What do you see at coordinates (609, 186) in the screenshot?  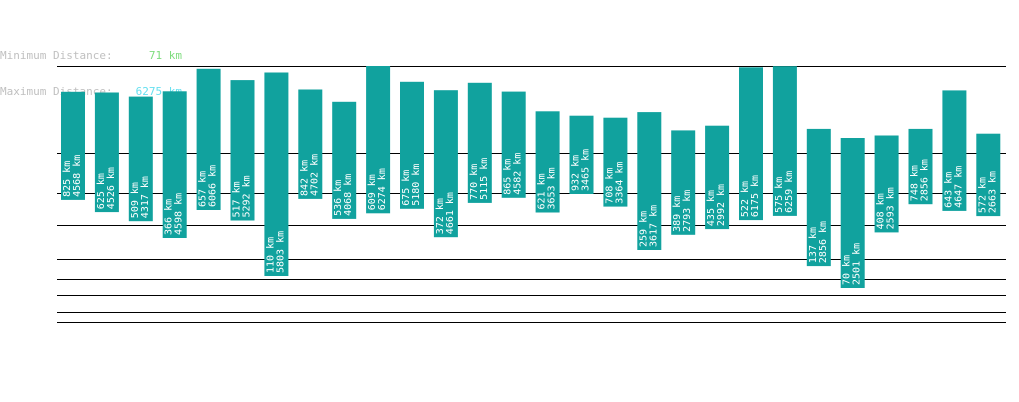 I see `bar-min-label: 708 km` at bounding box center [609, 186].